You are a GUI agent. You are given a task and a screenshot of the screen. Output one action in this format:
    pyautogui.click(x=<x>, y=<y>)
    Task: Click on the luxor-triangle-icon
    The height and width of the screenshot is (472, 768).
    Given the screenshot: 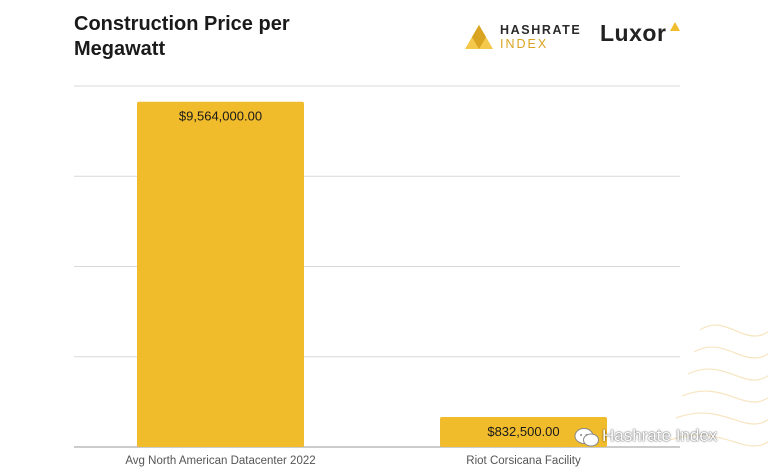 What is the action you would take?
    pyautogui.click(x=675, y=26)
    